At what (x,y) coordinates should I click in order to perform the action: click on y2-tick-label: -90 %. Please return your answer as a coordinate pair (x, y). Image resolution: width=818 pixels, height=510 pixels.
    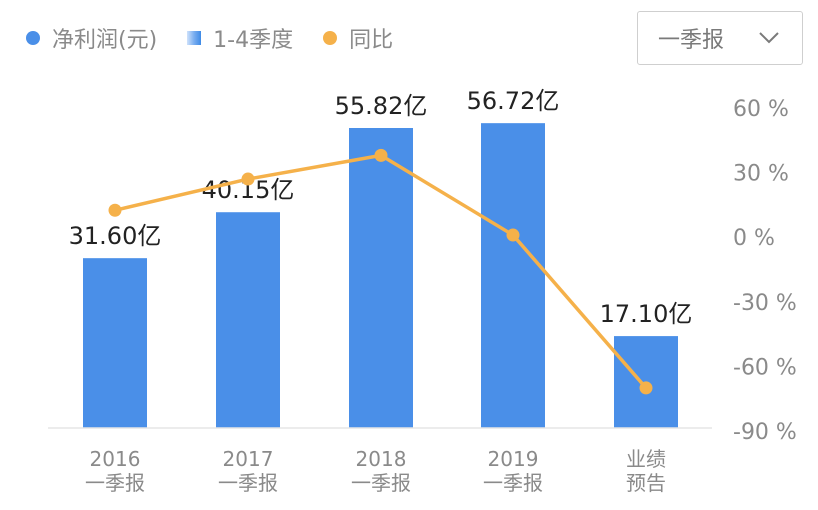
    Looking at the image, I should click on (765, 432).